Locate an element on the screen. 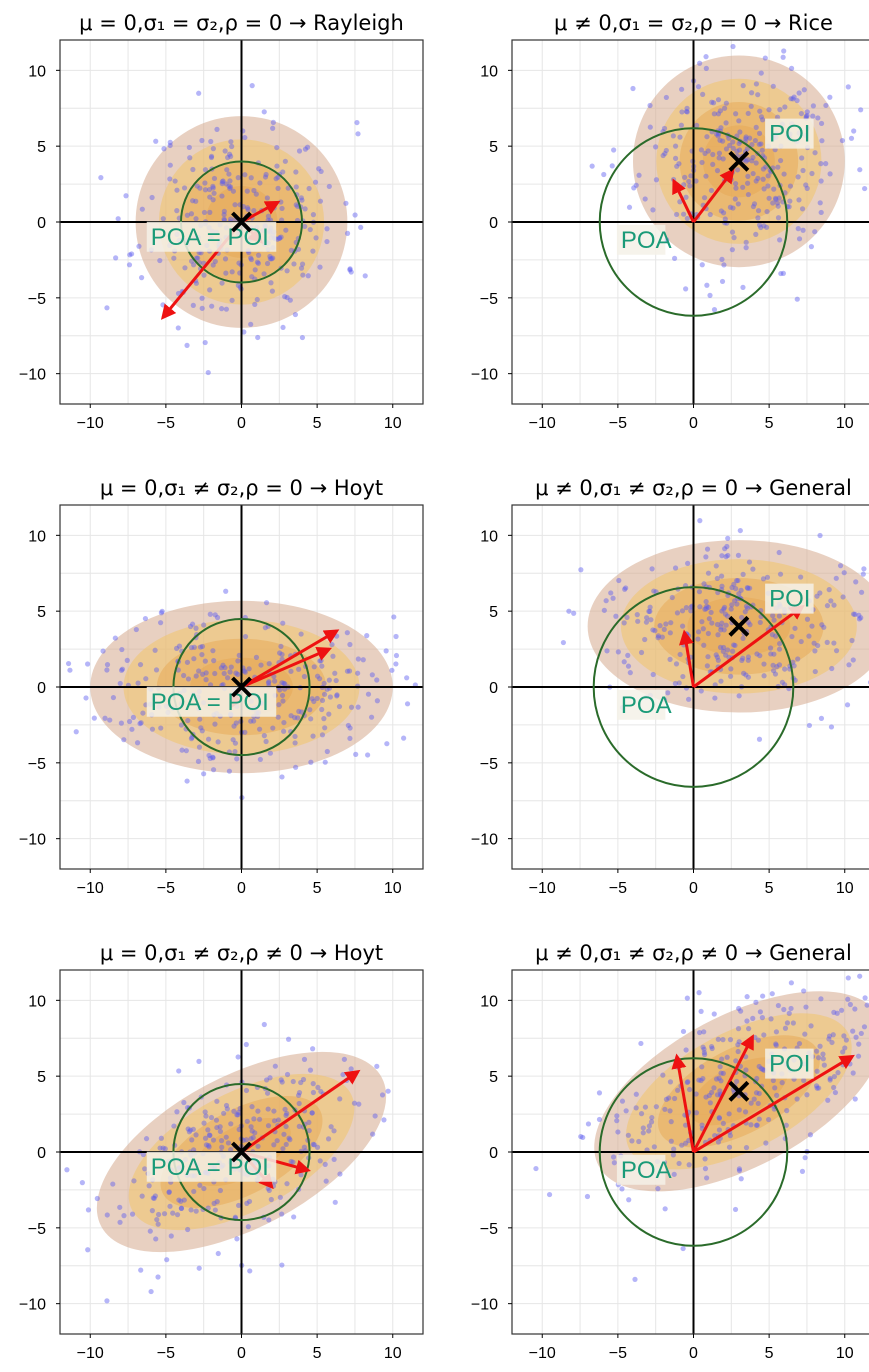 The width and height of the screenshot is (869, 1372). label-text: POA = POI is located at coordinates (210, 702).